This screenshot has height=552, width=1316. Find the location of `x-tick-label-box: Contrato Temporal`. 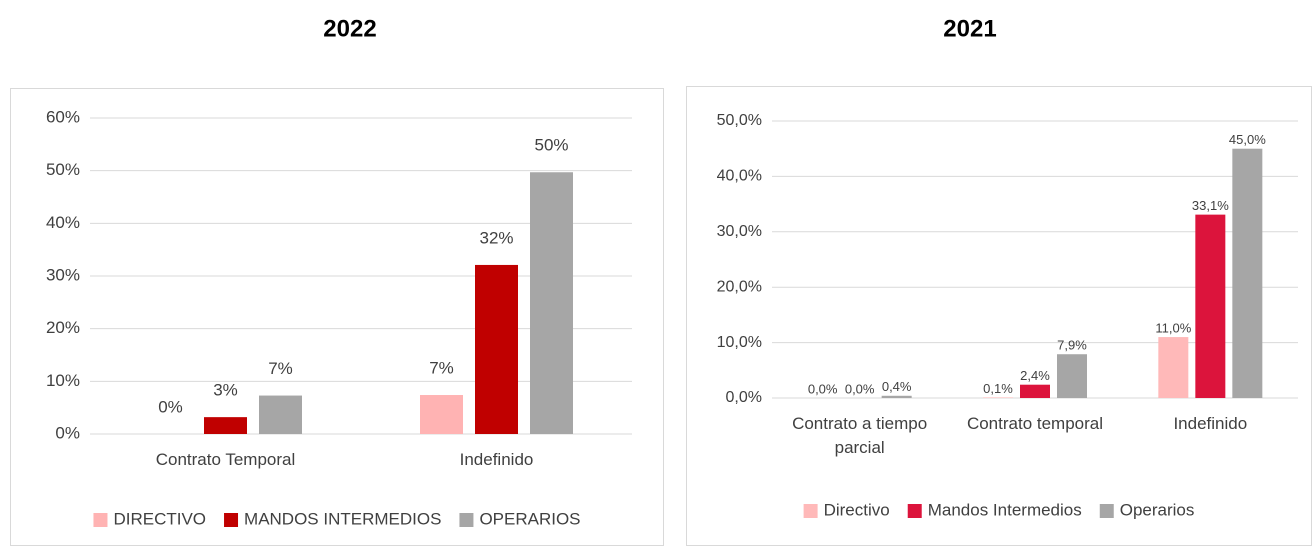

x-tick-label-box: Contrato Temporal is located at coordinates (225, 459).